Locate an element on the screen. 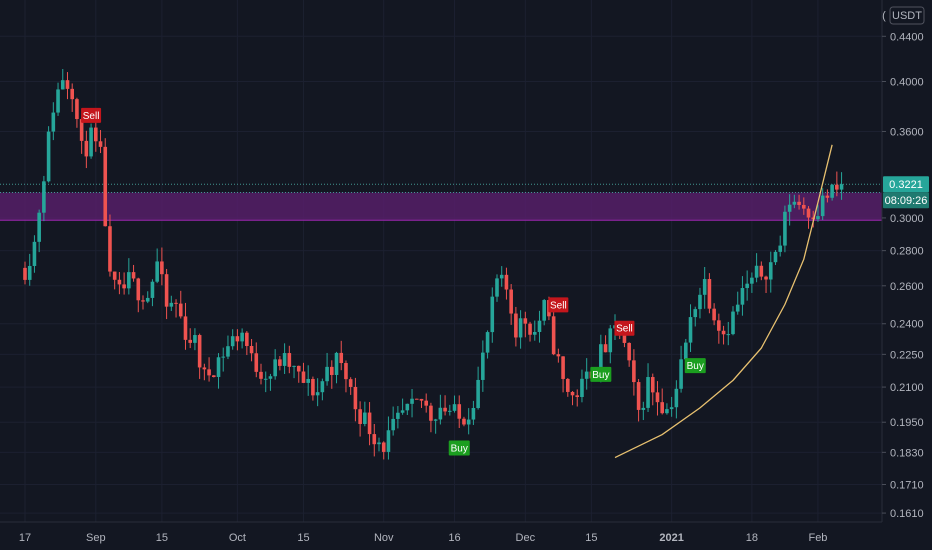 This screenshot has width=932, height=550. support-curve is located at coordinates (723, 301).